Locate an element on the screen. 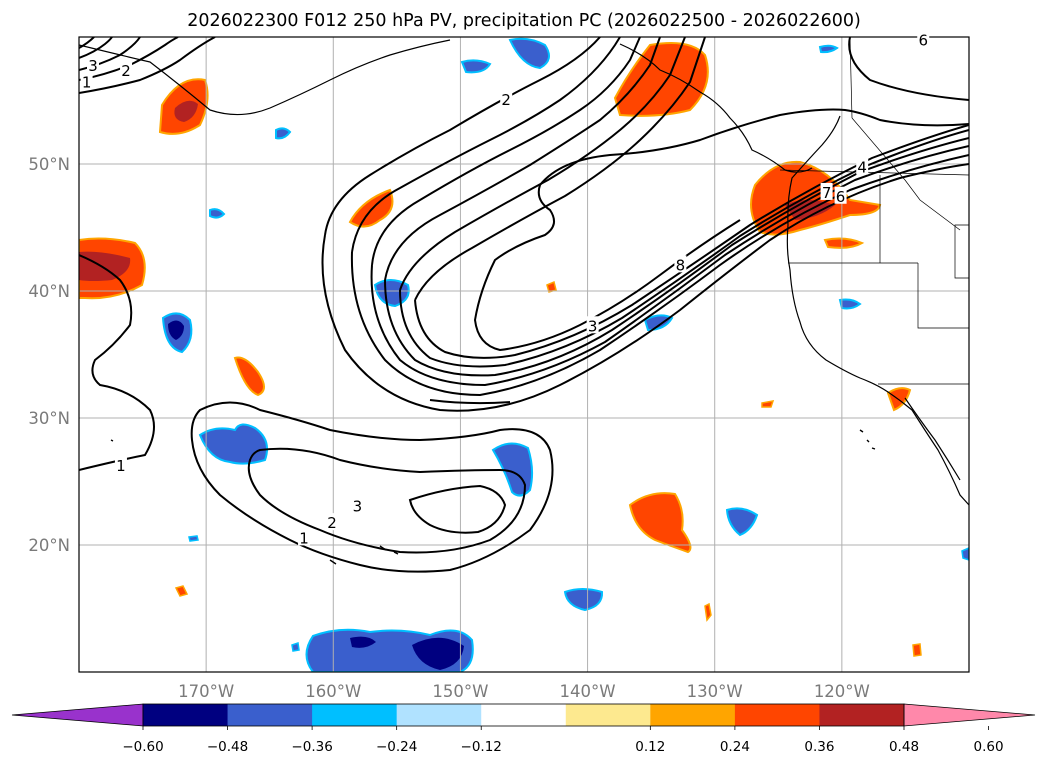  colorbar-tick-label: 0.12 is located at coordinates (650, 747).